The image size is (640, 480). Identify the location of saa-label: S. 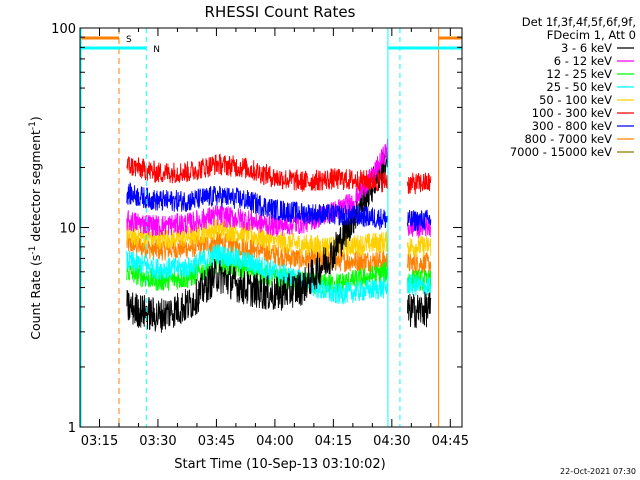
(129, 40).